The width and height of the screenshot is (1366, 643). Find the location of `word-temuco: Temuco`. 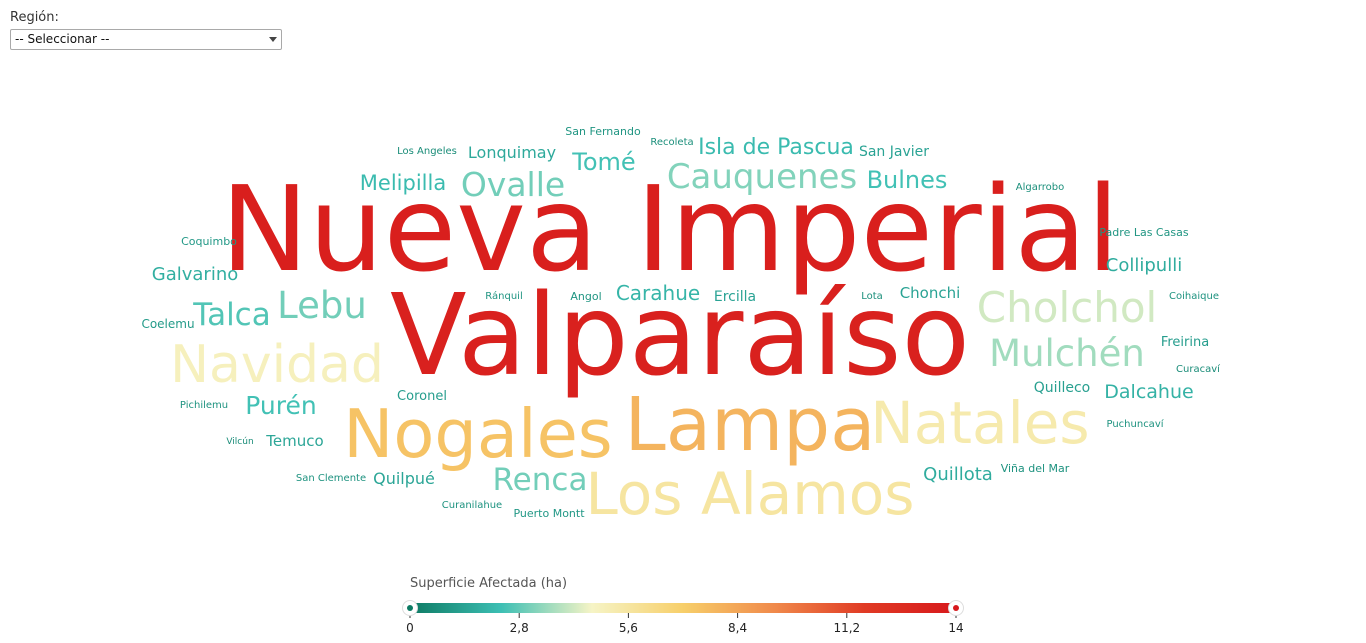

word-temuco: Temuco is located at coordinates (294, 441).